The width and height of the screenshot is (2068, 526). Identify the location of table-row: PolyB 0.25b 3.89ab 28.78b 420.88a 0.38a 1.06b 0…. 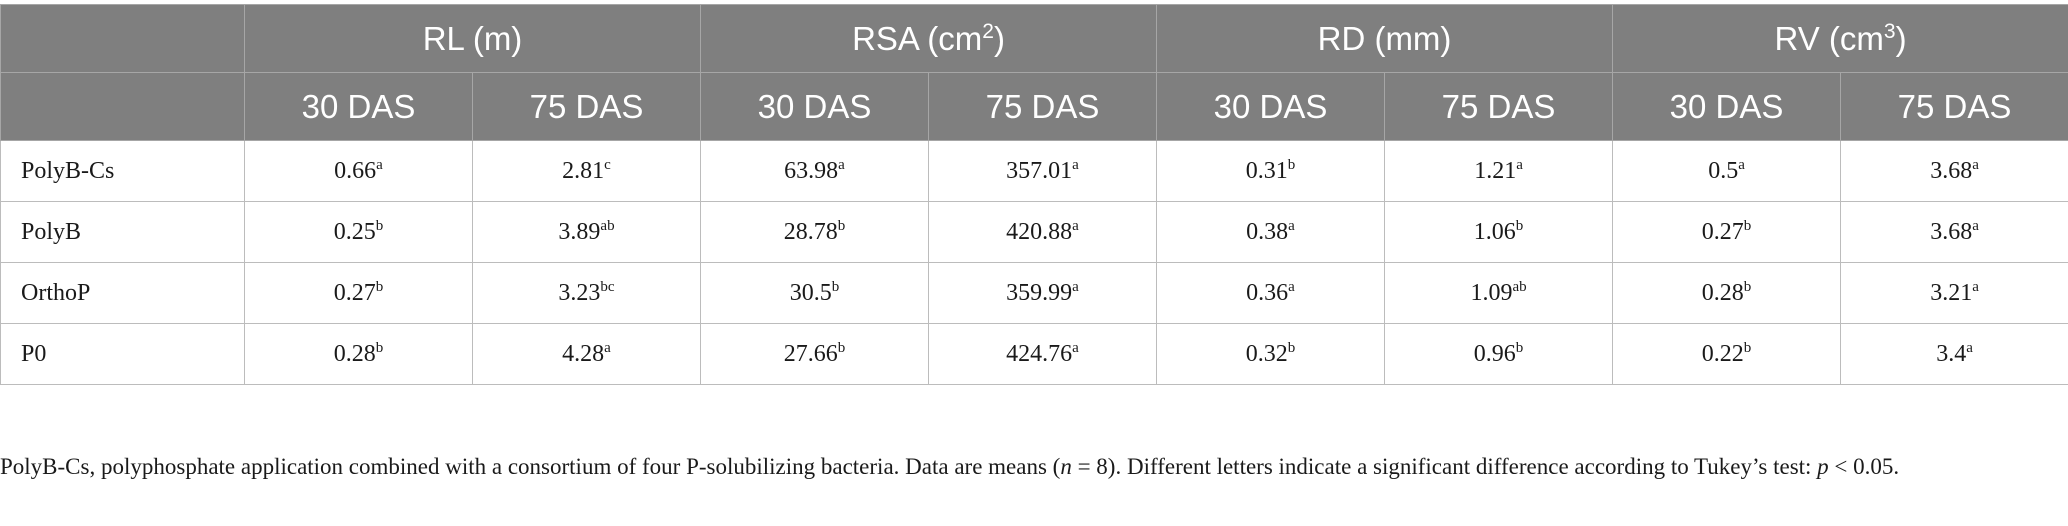
(1034, 232).